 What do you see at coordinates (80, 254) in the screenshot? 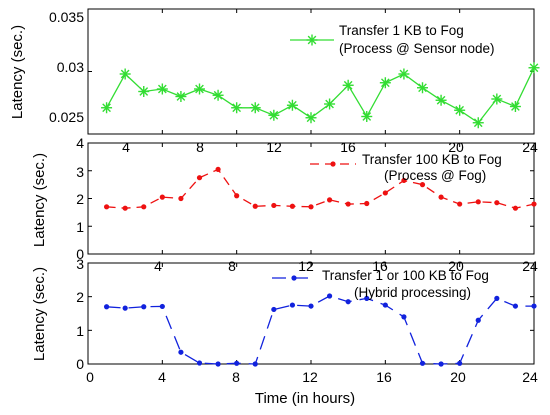
I see `panel-middle-ytick-label: 0` at bounding box center [80, 254].